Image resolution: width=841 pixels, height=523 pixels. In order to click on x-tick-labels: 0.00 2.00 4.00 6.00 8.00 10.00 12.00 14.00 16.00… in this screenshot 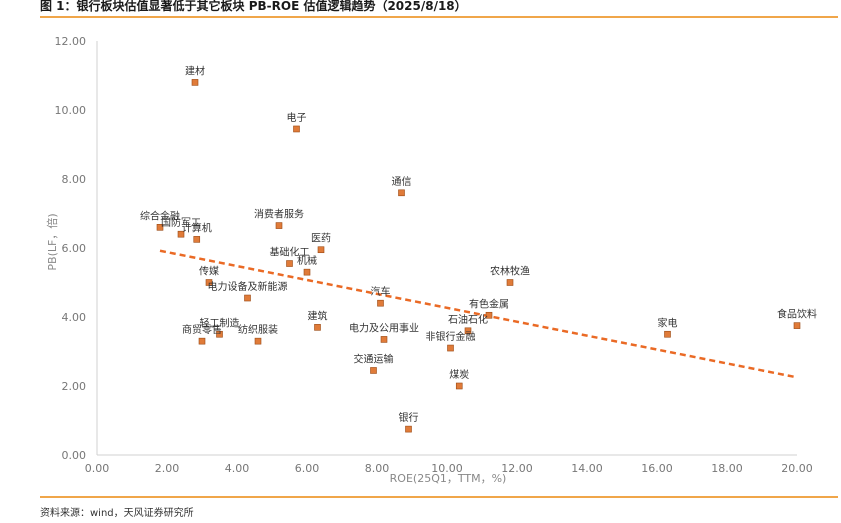, I will do `click(449, 468)`.